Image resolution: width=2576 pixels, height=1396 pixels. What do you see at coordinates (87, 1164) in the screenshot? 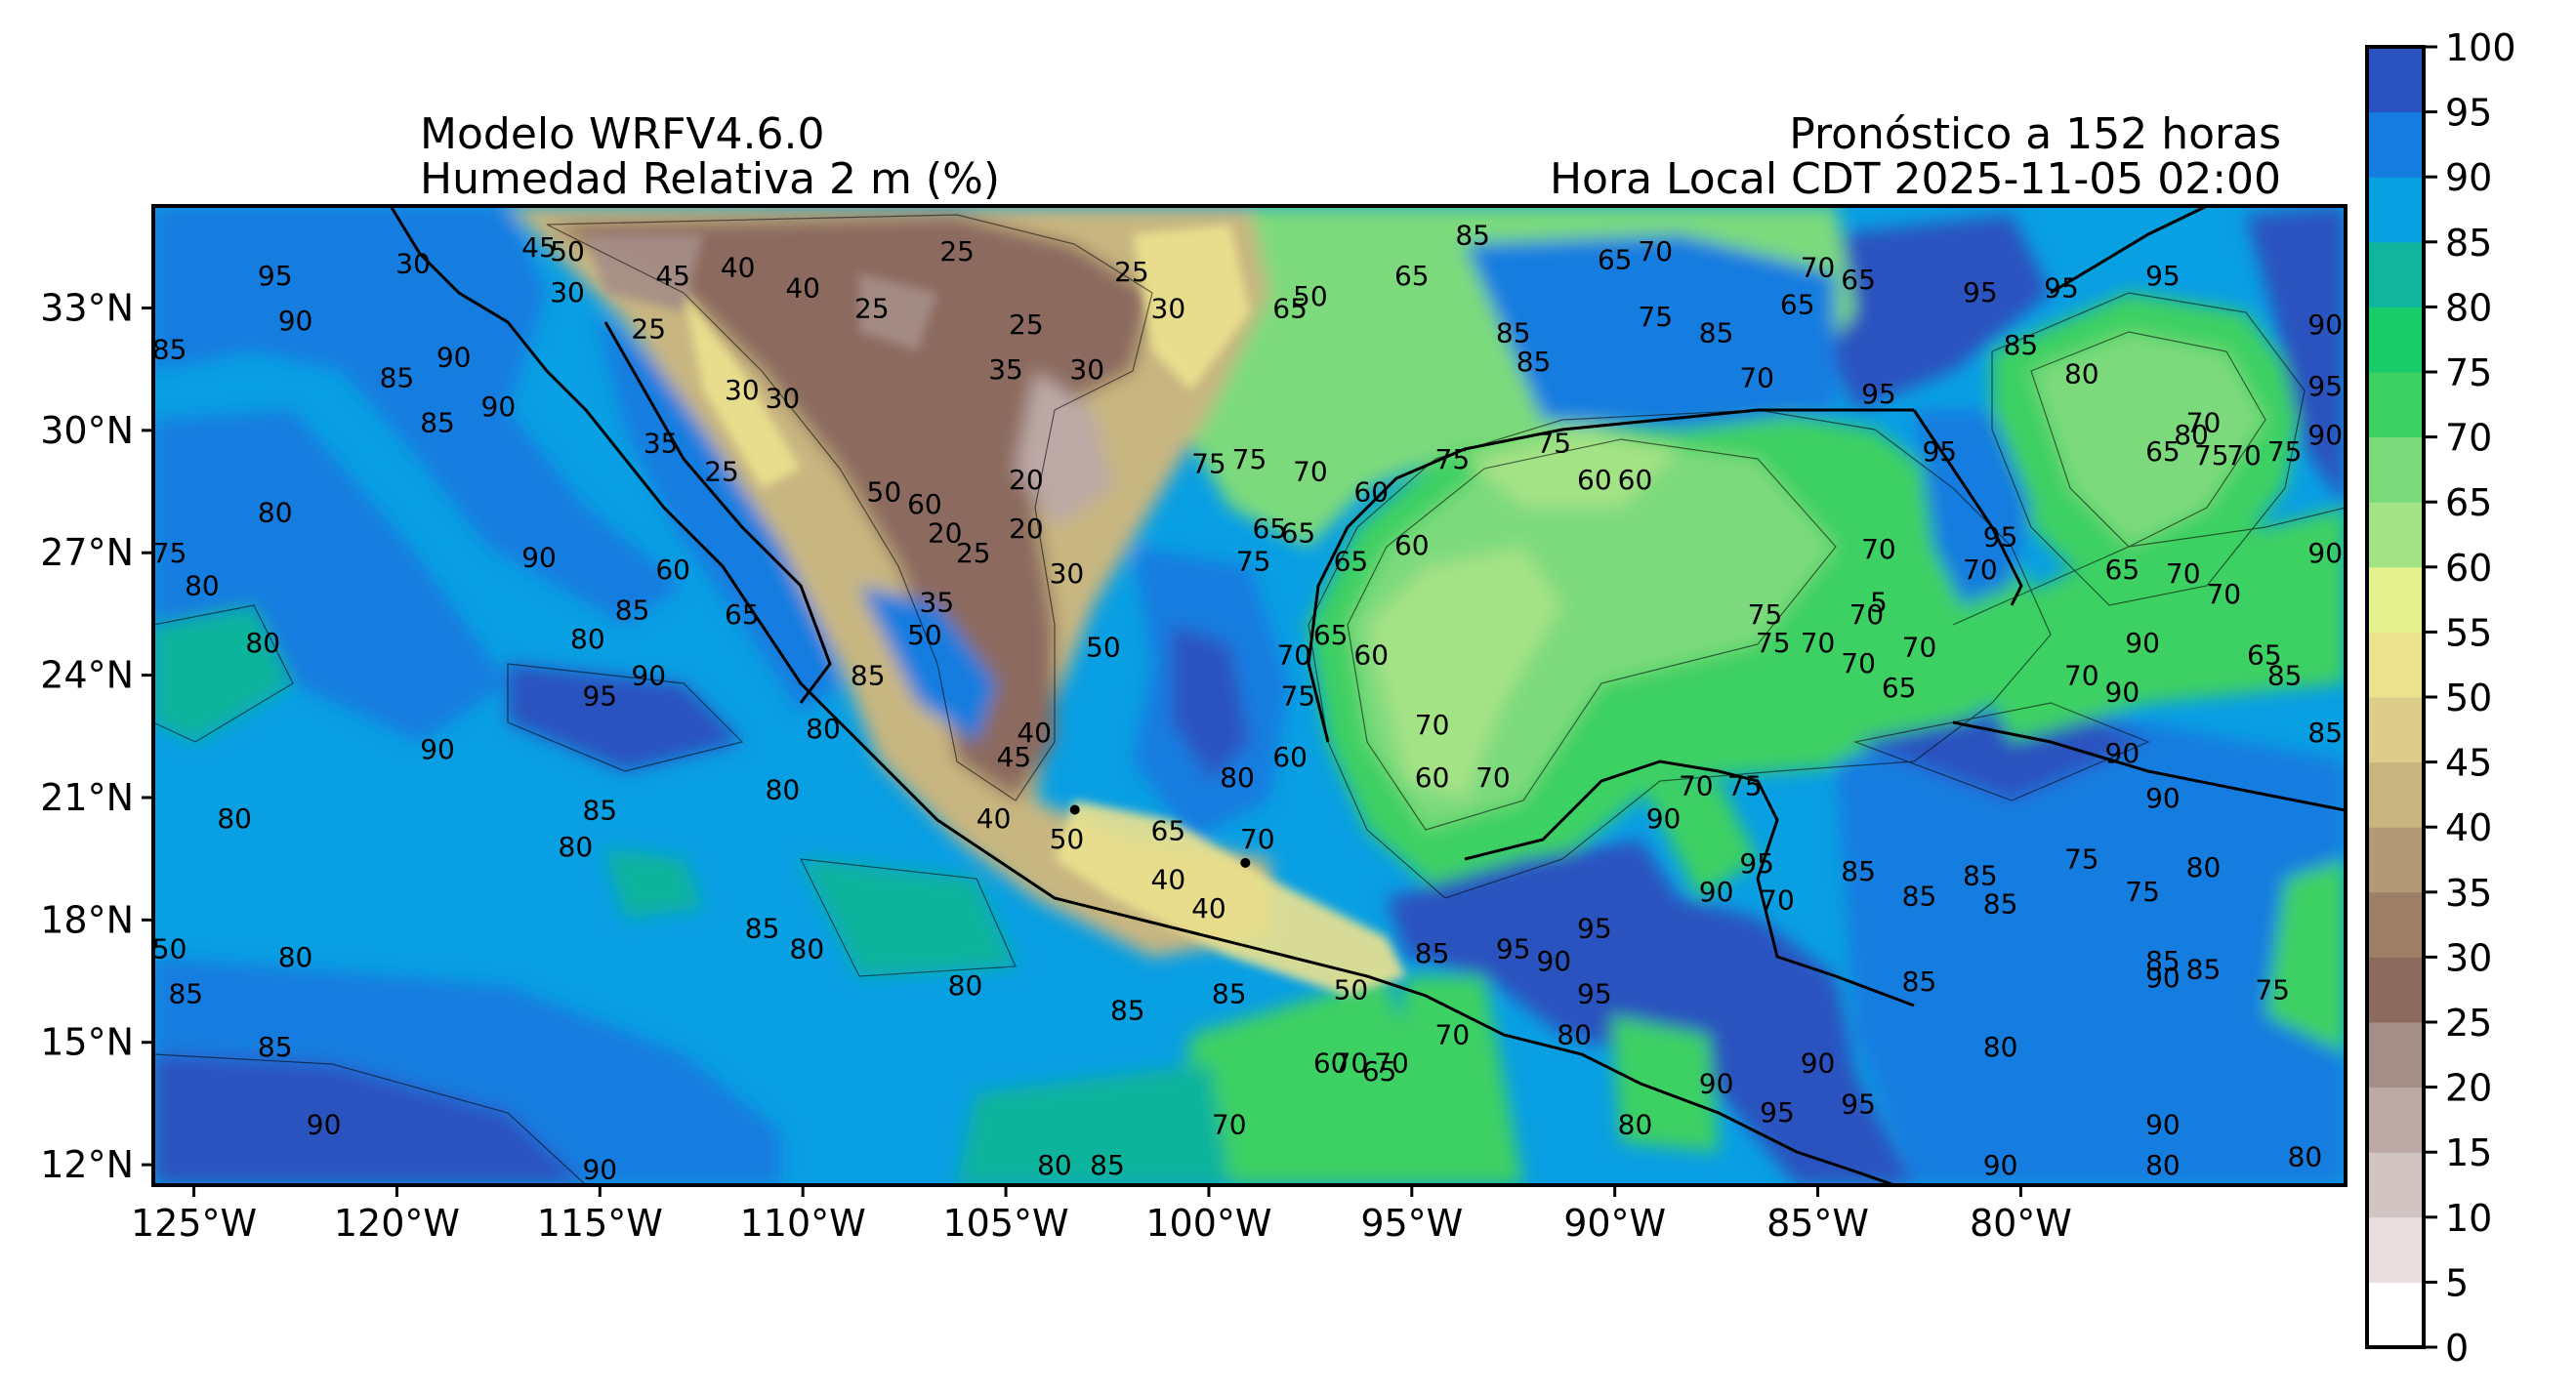
I see `lat-tick-label: 12°N` at bounding box center [87, 1164].